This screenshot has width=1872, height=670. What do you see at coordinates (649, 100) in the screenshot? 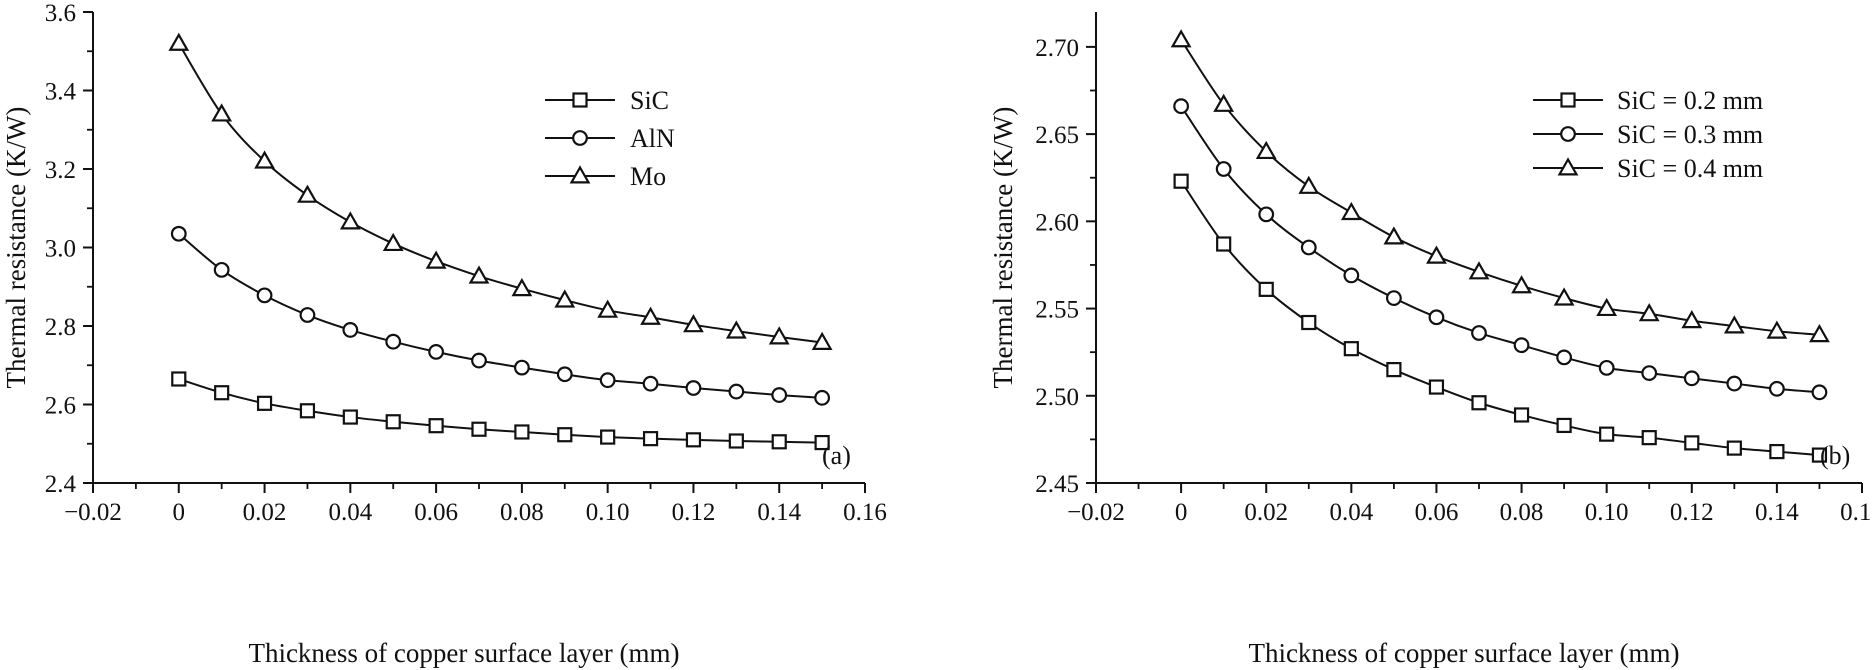
I see `legend-label: SiC` at bounding box center [649, 100].